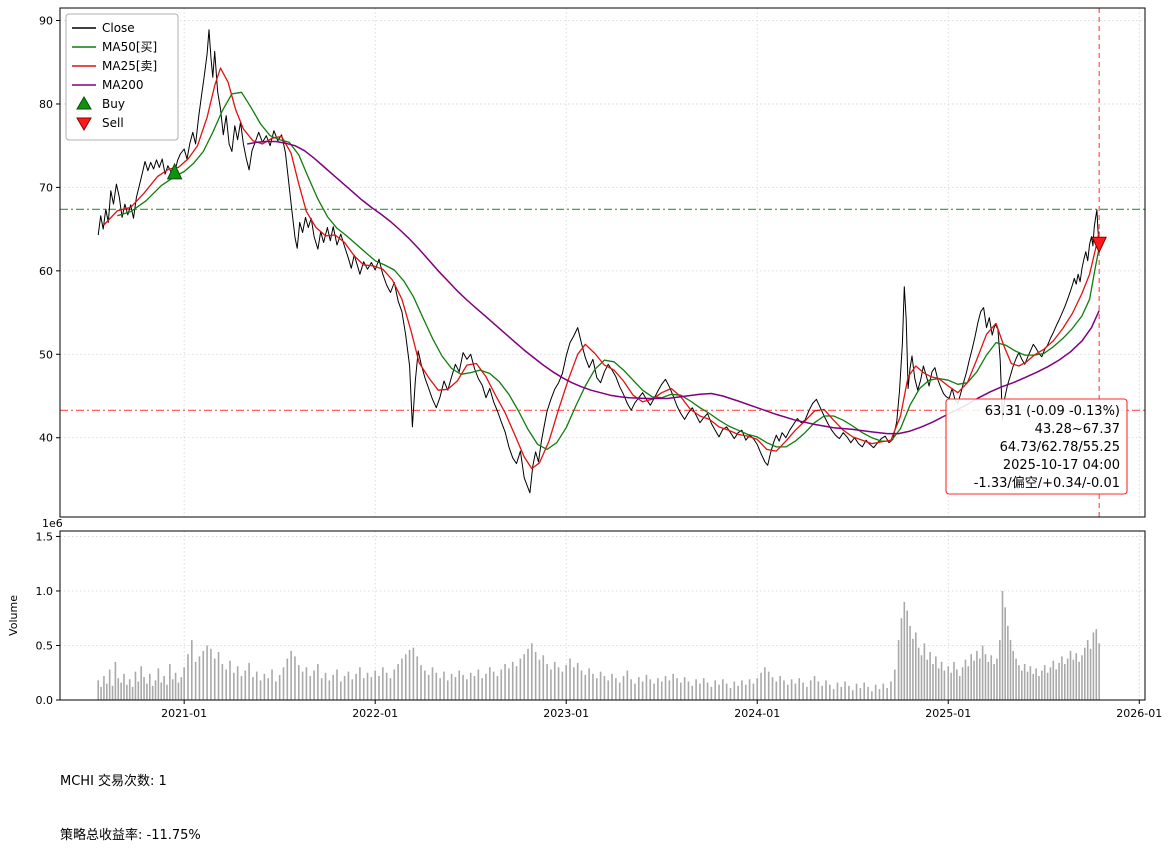 The height and width of the screenshot is (863, 1168). I want to click on annotation-line: 63.31 (-0.09 -0.13%), so click(1052, 411).